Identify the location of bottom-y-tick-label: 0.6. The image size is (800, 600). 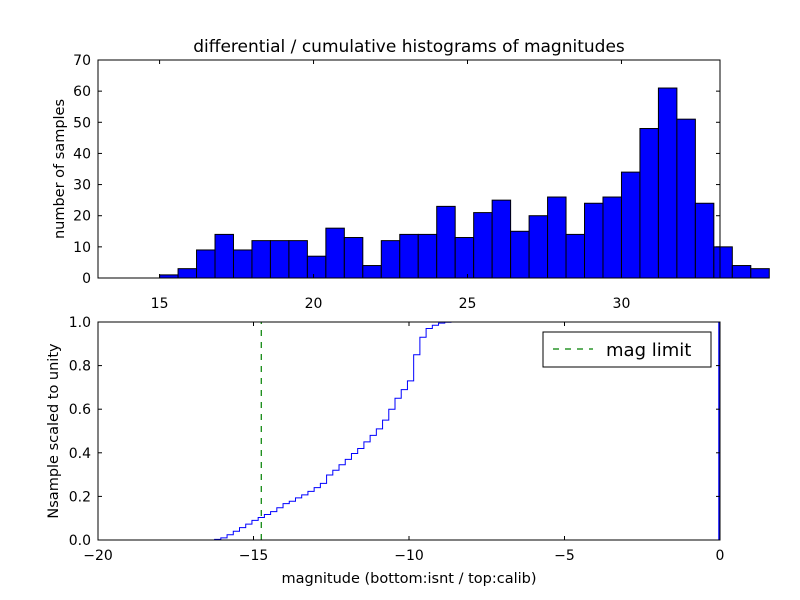
(80, 410).